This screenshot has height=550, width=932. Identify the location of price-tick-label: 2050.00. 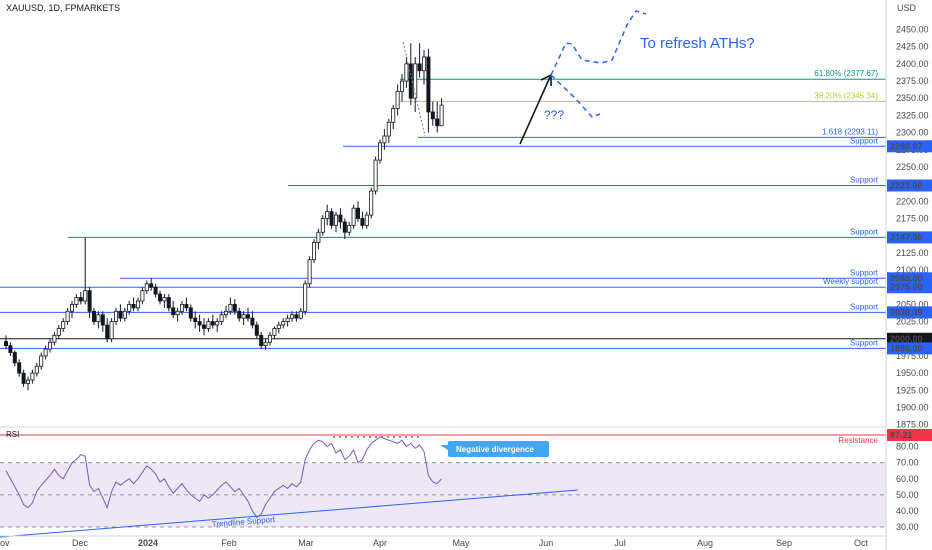
(912, 304).